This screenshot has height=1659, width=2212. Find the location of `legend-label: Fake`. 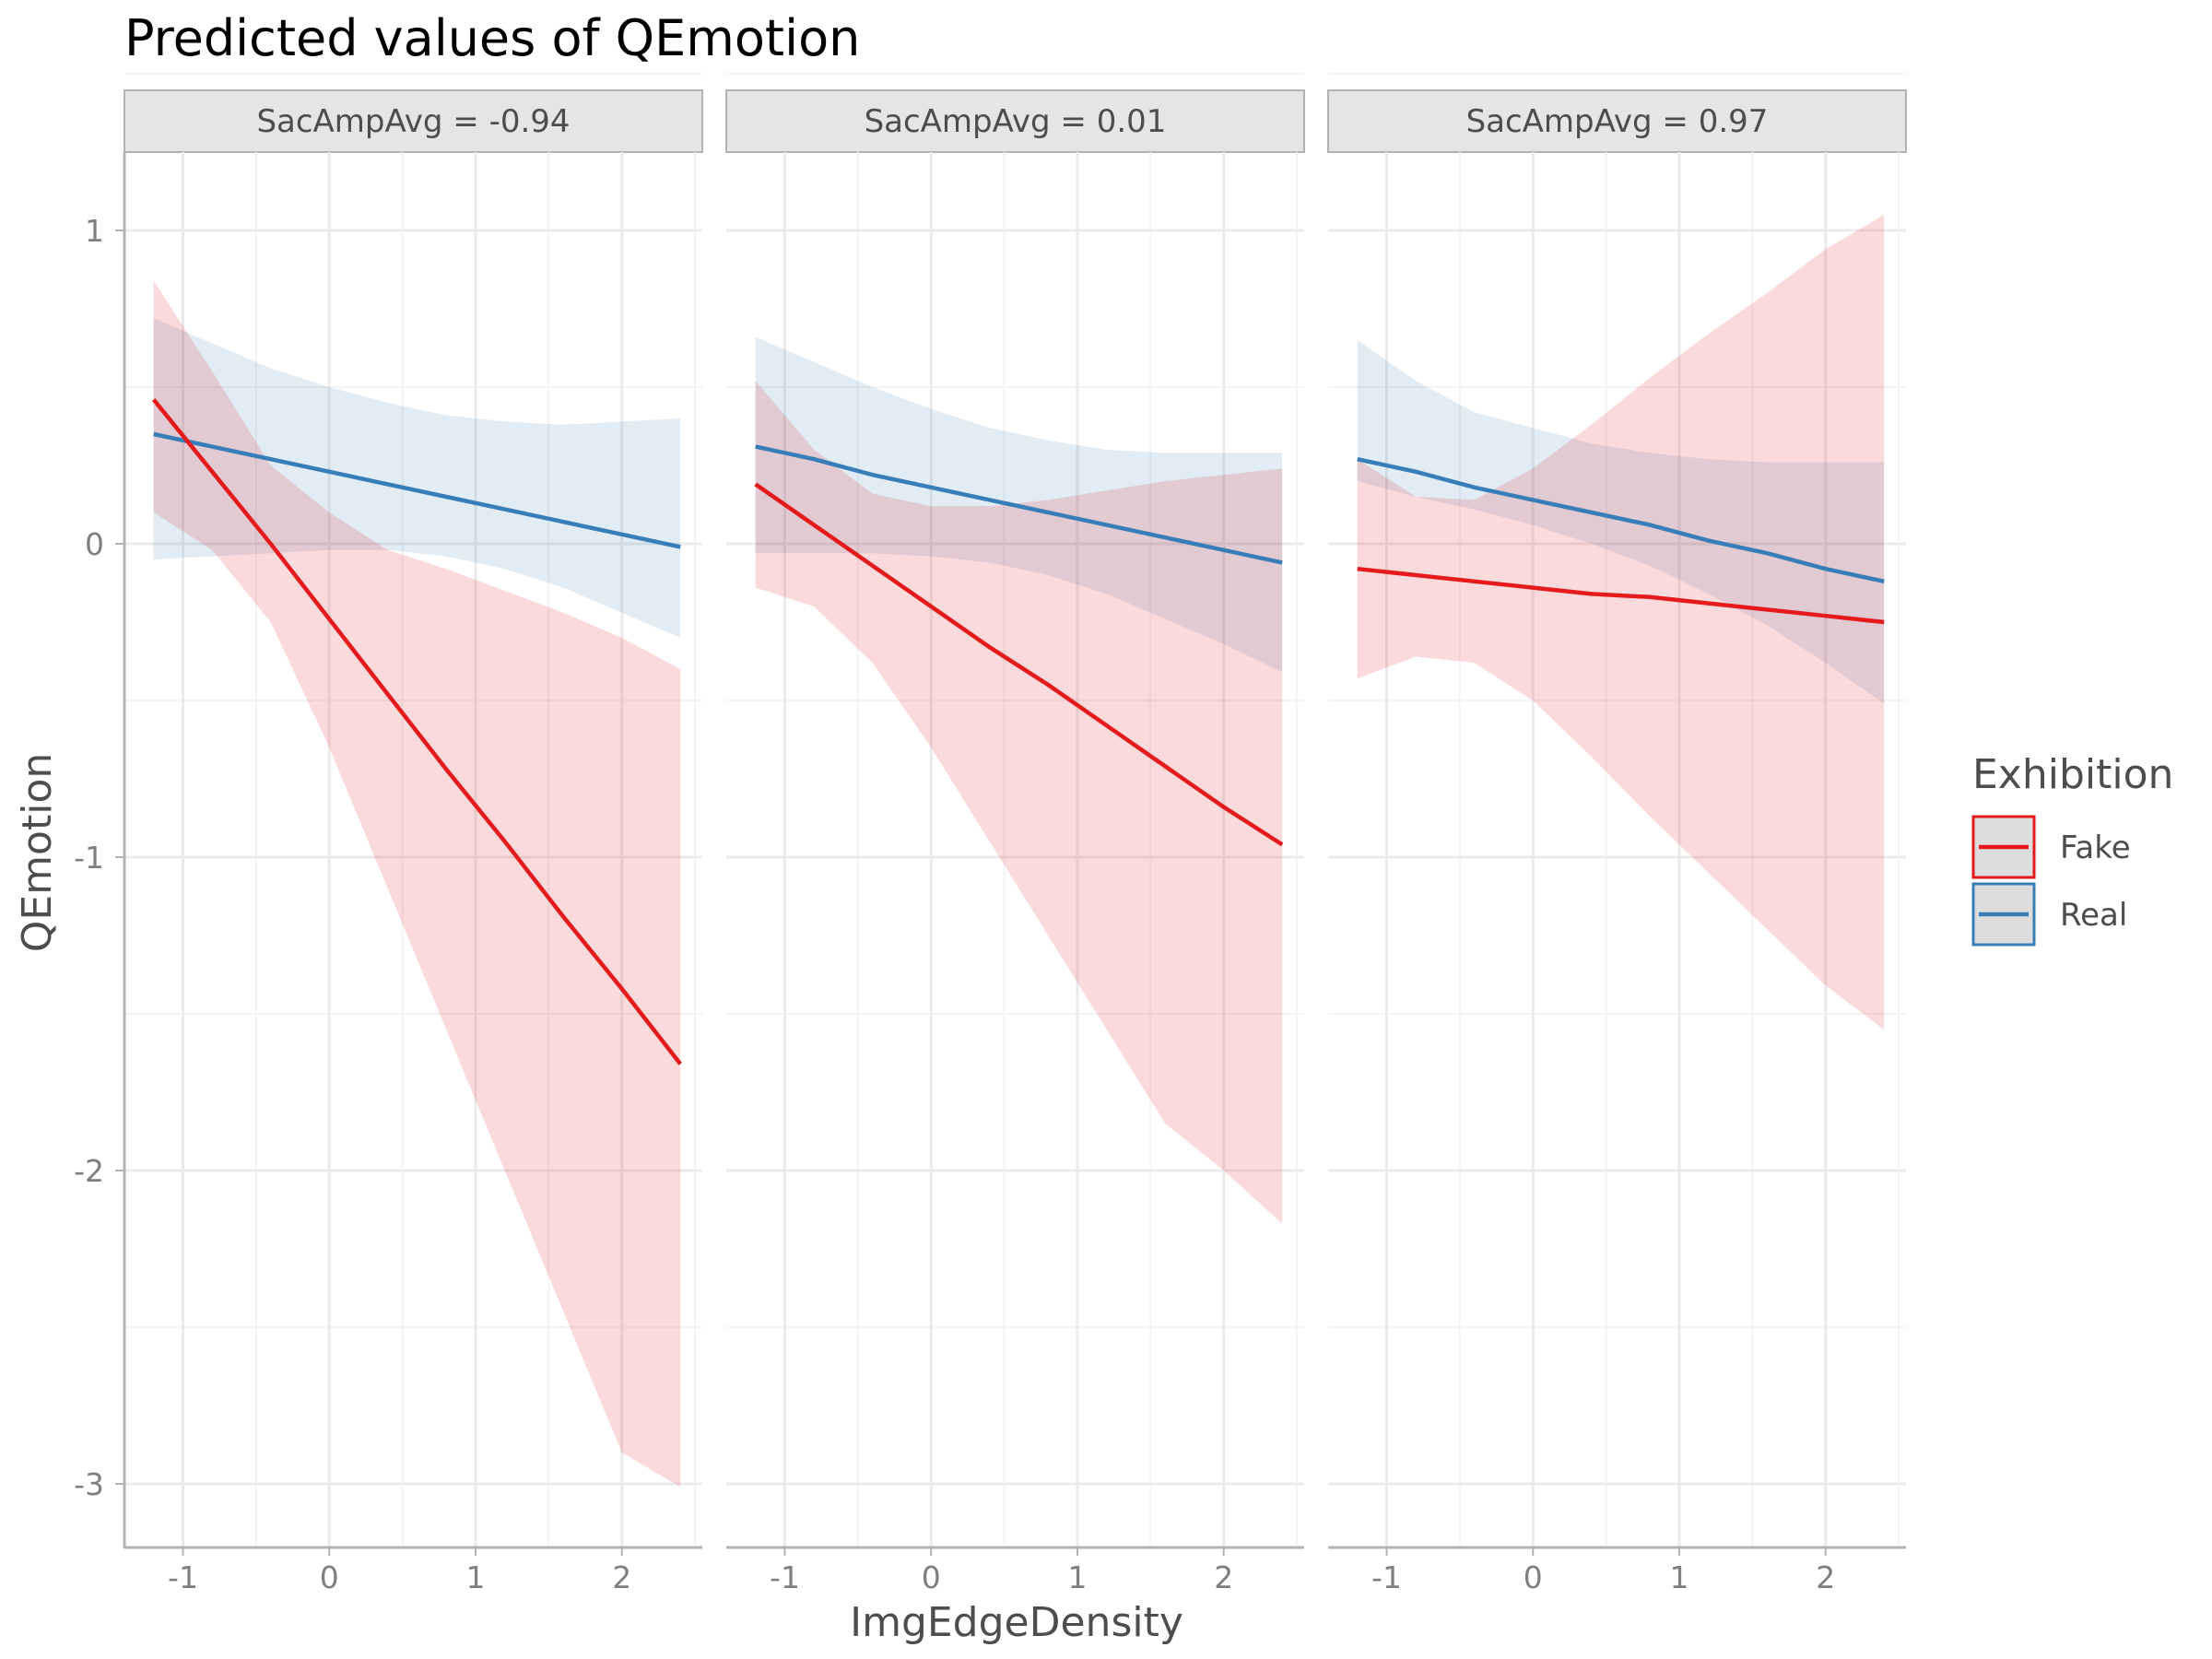

legend-label: Fake is located at coordinates (2095, 848).